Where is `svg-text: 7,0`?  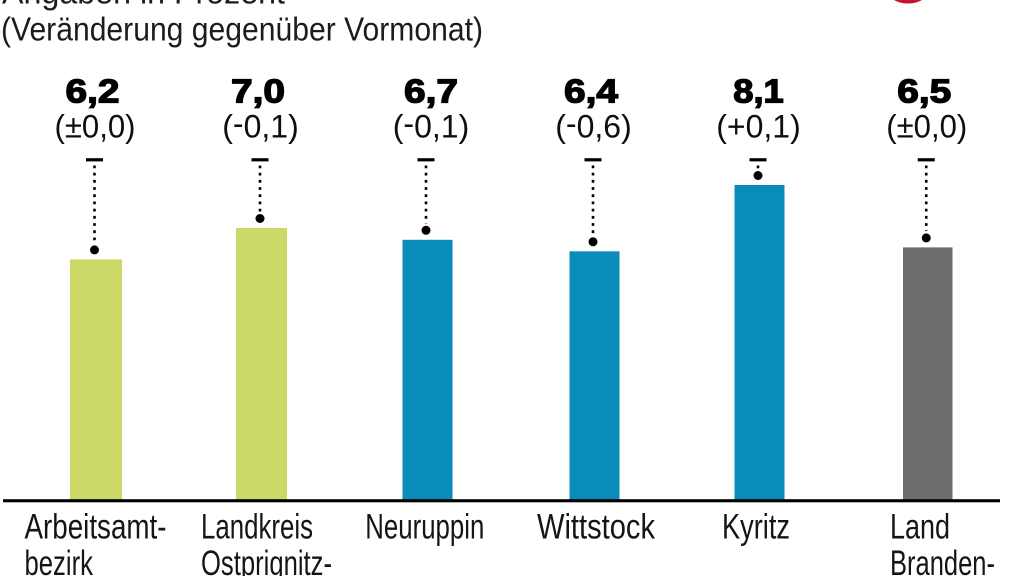
svg-text: 7,0 is located at coordinates (258, 91).